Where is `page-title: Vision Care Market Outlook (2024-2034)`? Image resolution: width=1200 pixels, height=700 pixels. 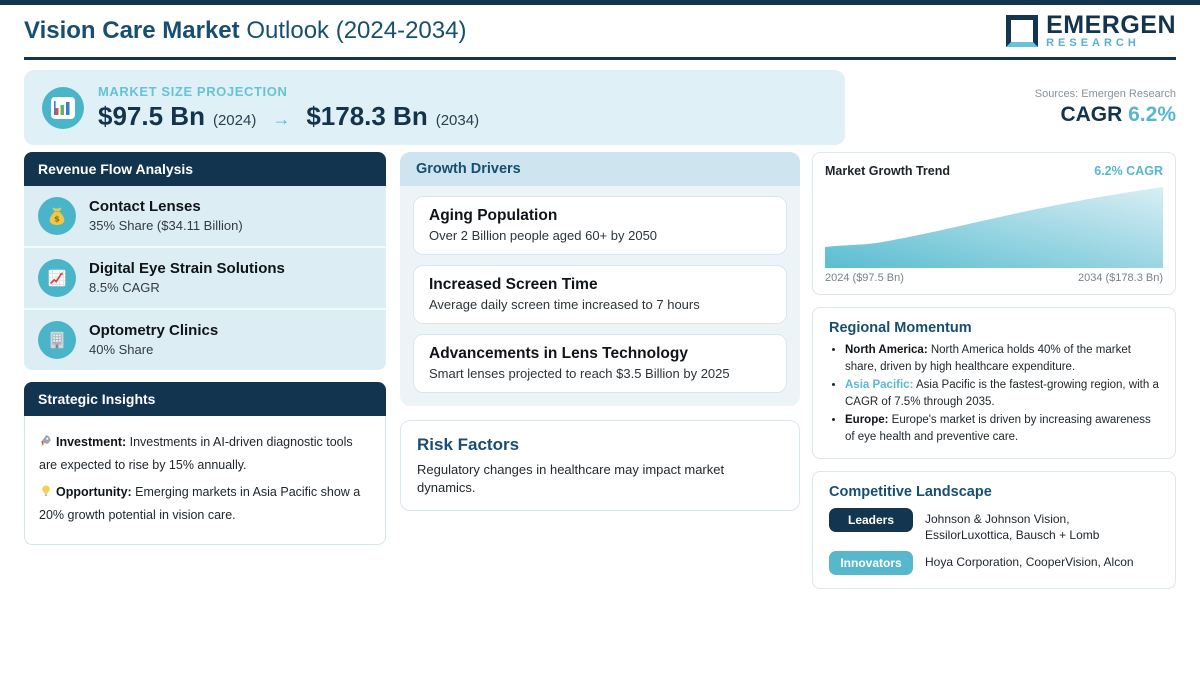 page-title: Vision Care Market Outlook (2024-2034) is located at coordinates (245, 31).